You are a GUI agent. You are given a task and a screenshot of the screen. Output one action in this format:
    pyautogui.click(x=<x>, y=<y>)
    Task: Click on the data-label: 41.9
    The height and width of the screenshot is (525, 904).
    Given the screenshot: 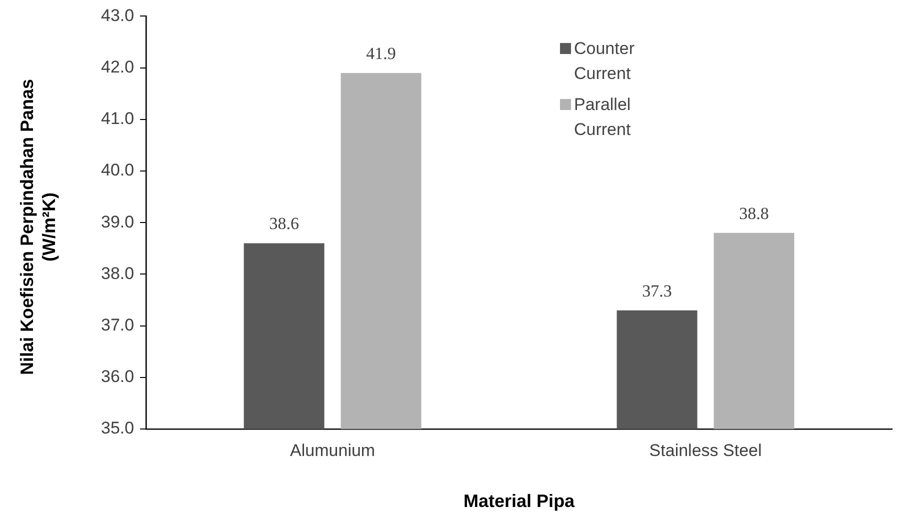 What is the action you would take?
    pyautogui.click(x=381, y=53)
    